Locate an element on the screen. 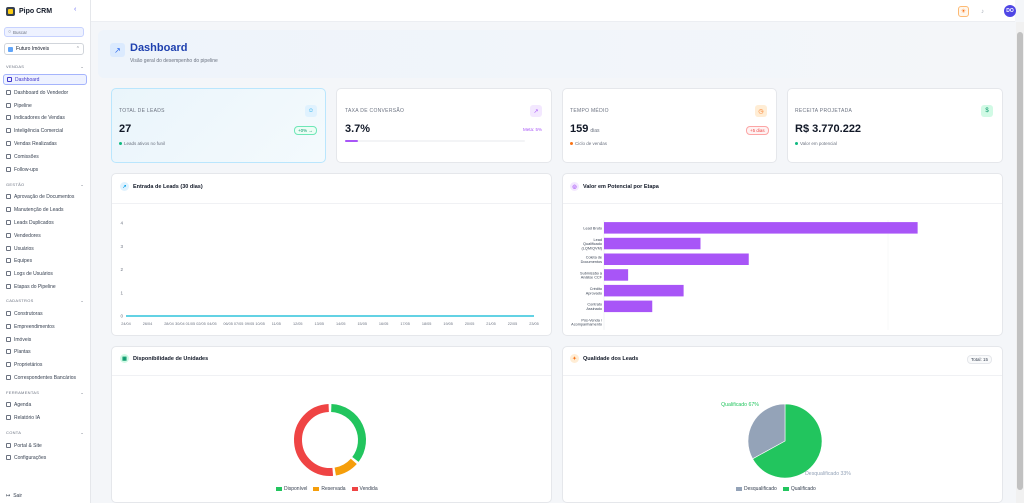 The height and width of the screenshot is (503, 1024). logout-button: ↦ Sair is located at coordinates (14, 496).